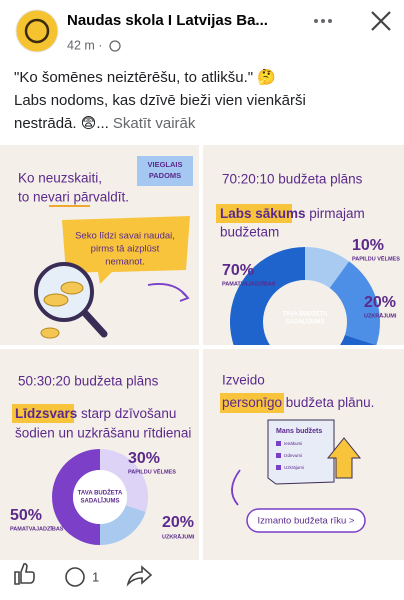 Image resolution: width=404 pixels, height=600 pixels. I want to click on percent-label: 50%, so click(26, 515).